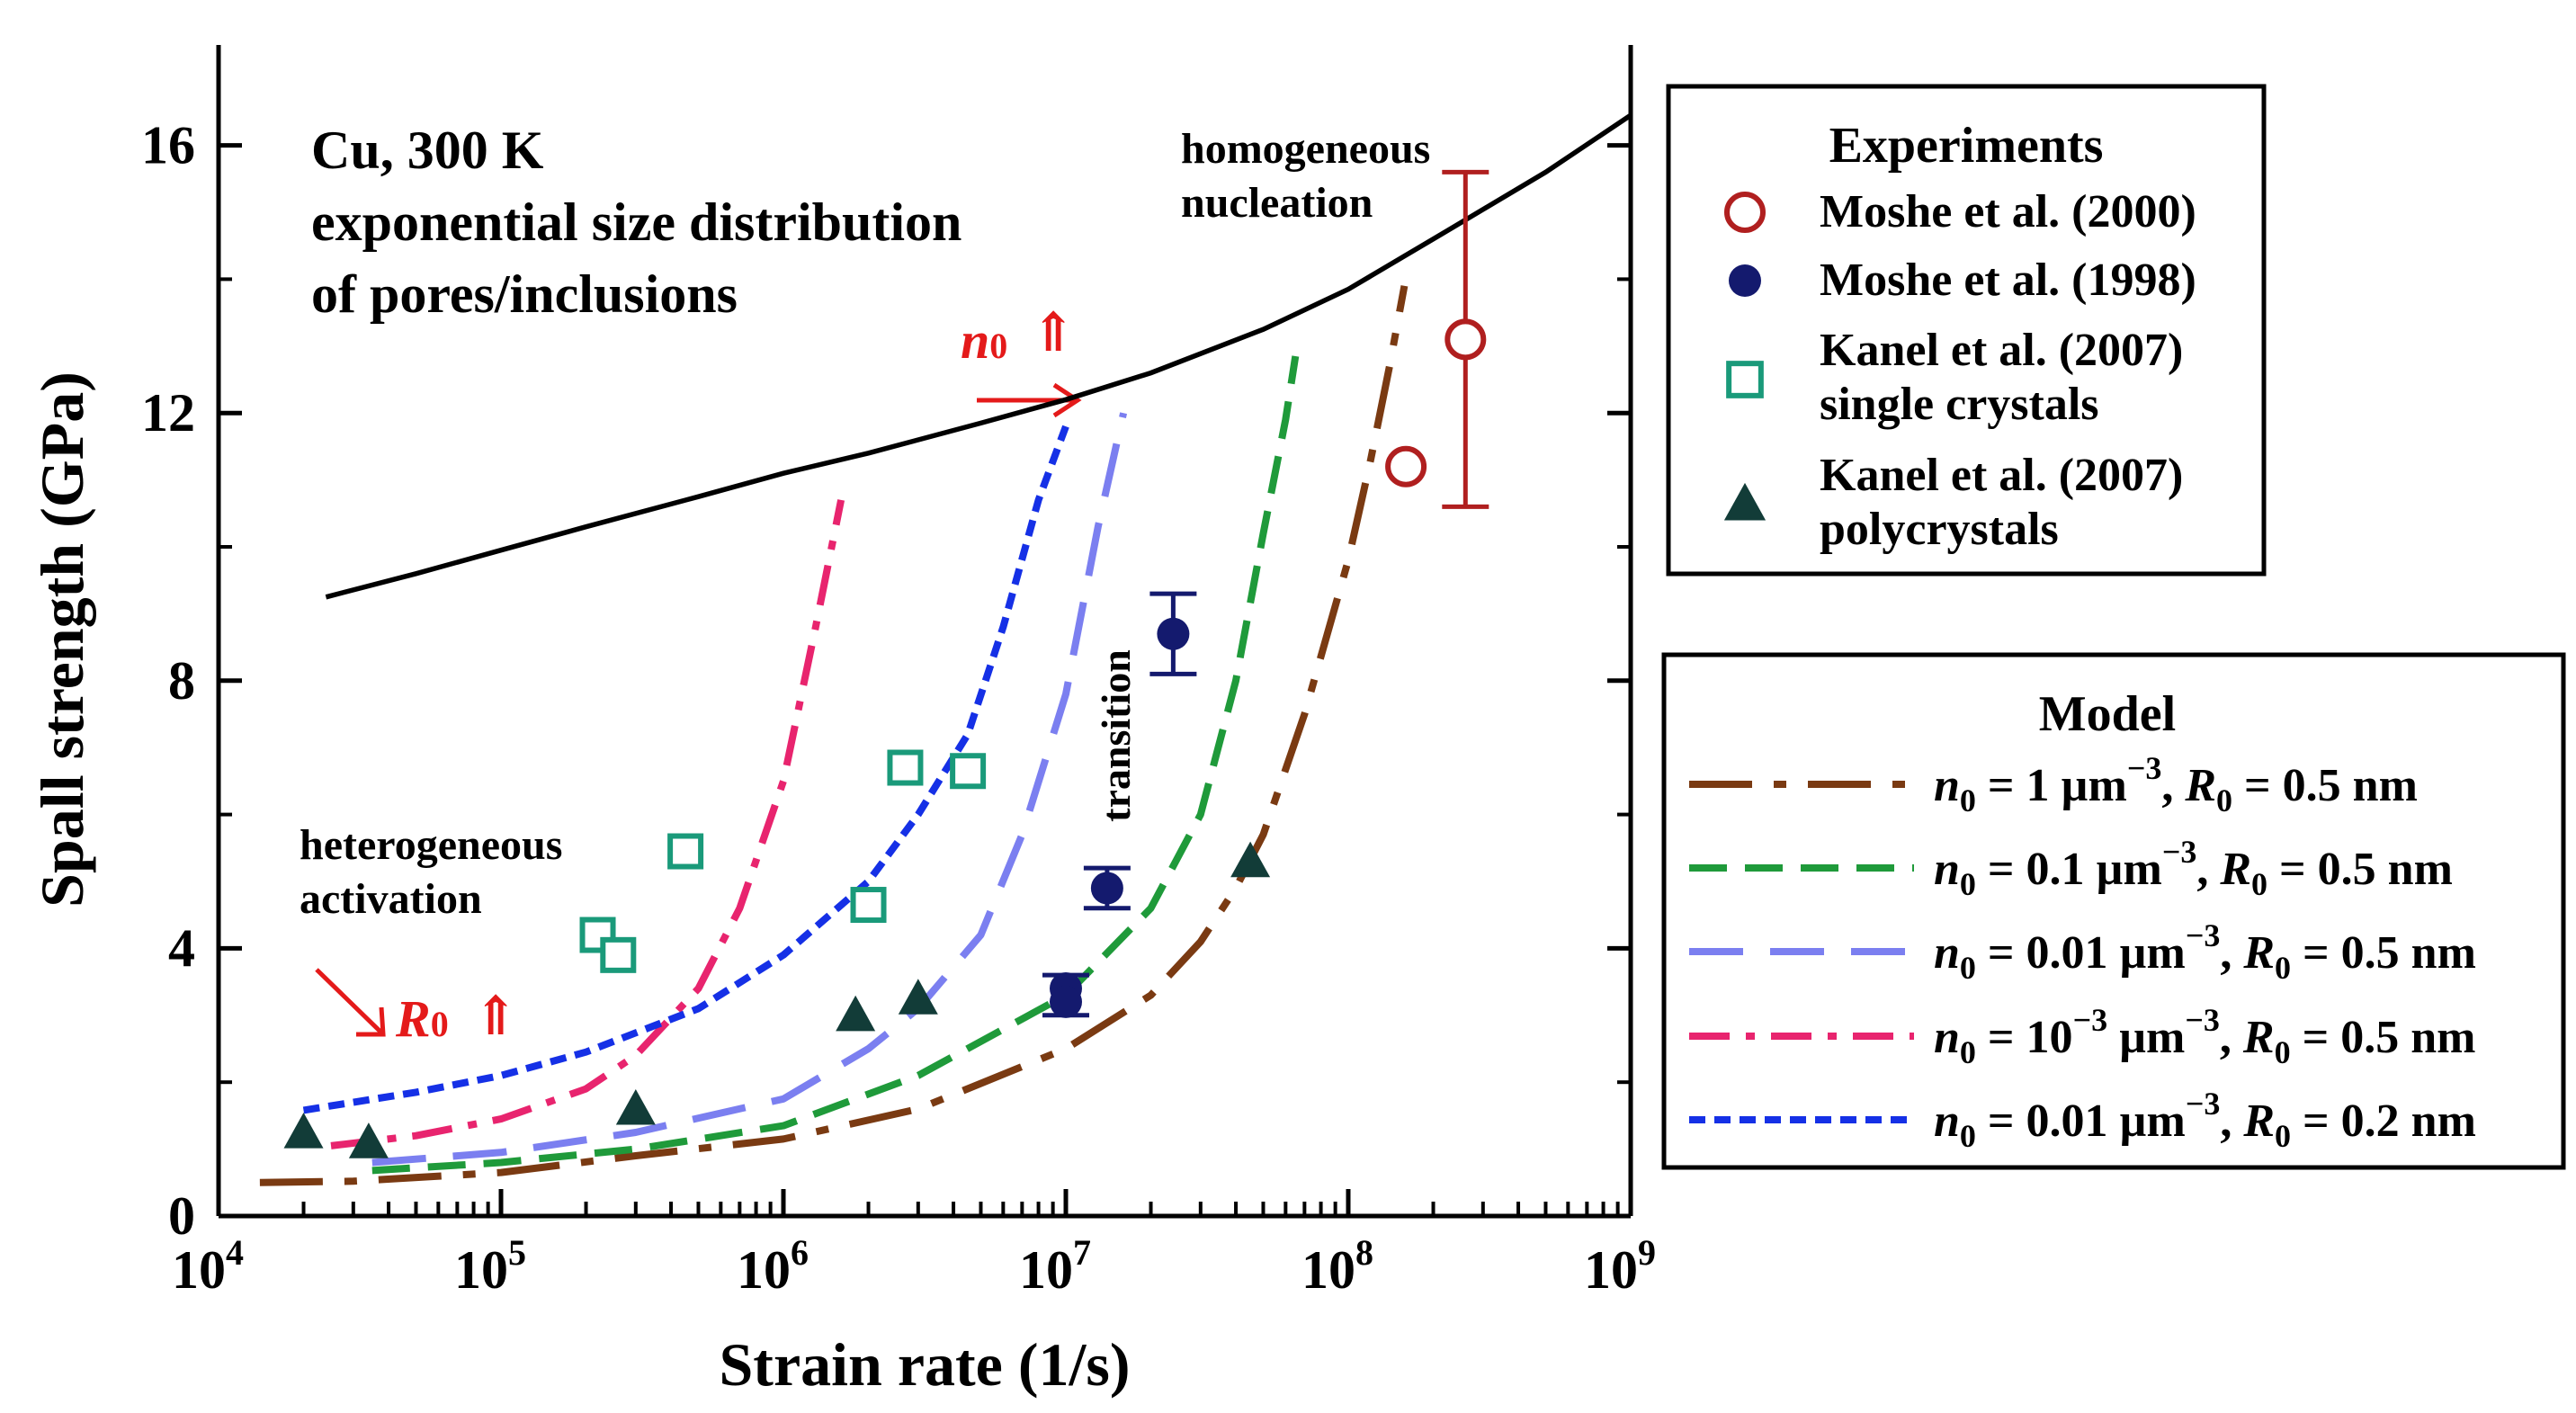  I want to click on y-tick-label-12: 12, so click(168, 413).